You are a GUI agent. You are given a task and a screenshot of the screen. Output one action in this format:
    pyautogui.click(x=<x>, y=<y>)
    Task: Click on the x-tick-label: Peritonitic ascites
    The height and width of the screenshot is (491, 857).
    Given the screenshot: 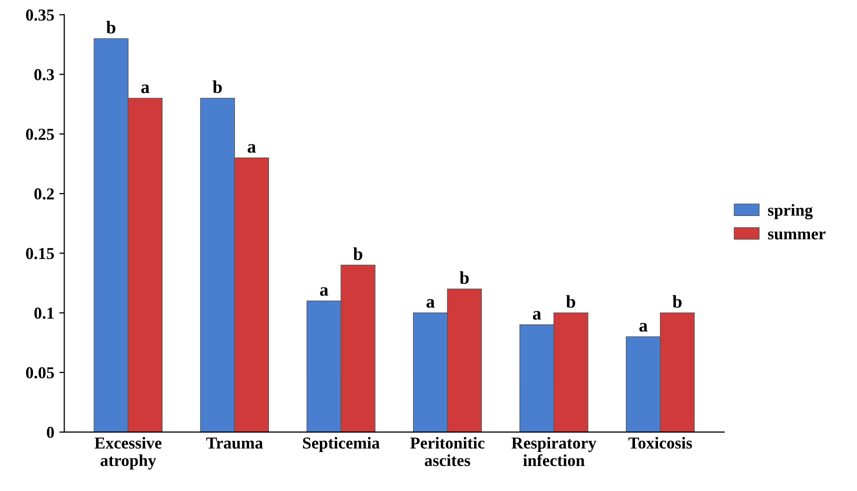 What is the action you would take?
    pyautogui.click(x=447, y=451)
    